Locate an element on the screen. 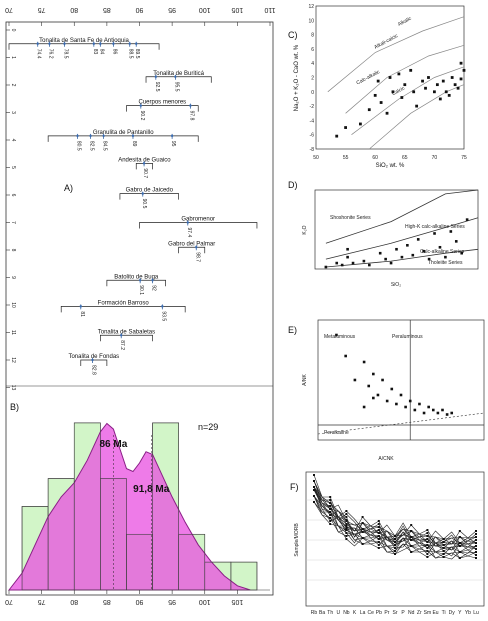  y-axis-label: Sample/MORB is located at coordinates (297, 540).